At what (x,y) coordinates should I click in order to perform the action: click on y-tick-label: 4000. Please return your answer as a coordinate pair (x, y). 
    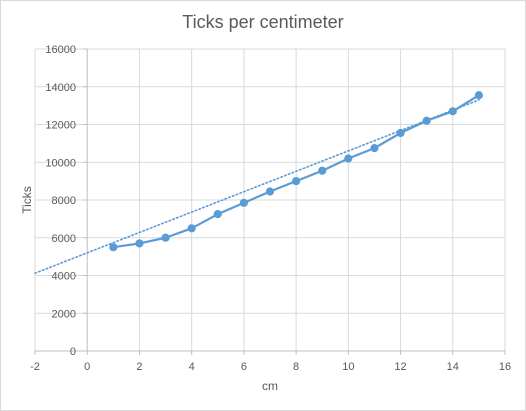
    Looking at the image, I should click on (64, 277).